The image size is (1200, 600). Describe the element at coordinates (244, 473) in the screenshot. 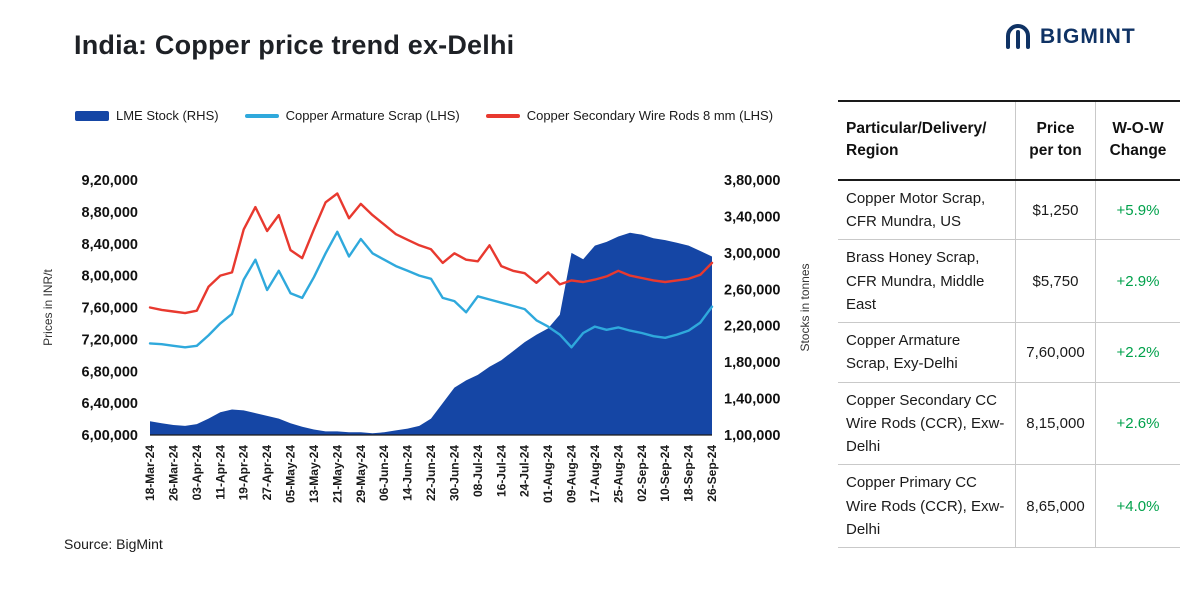

I see `x-axis-tick-label: 19-Apr-24` at that location.